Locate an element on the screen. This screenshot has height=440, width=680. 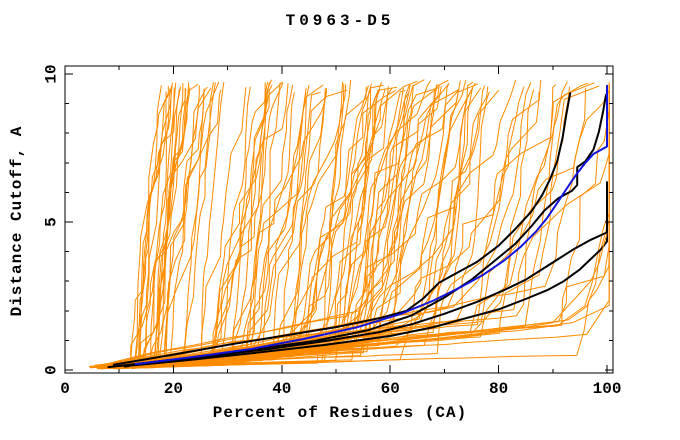
x-tick-label: 0 is located at coordinates (65, 389).